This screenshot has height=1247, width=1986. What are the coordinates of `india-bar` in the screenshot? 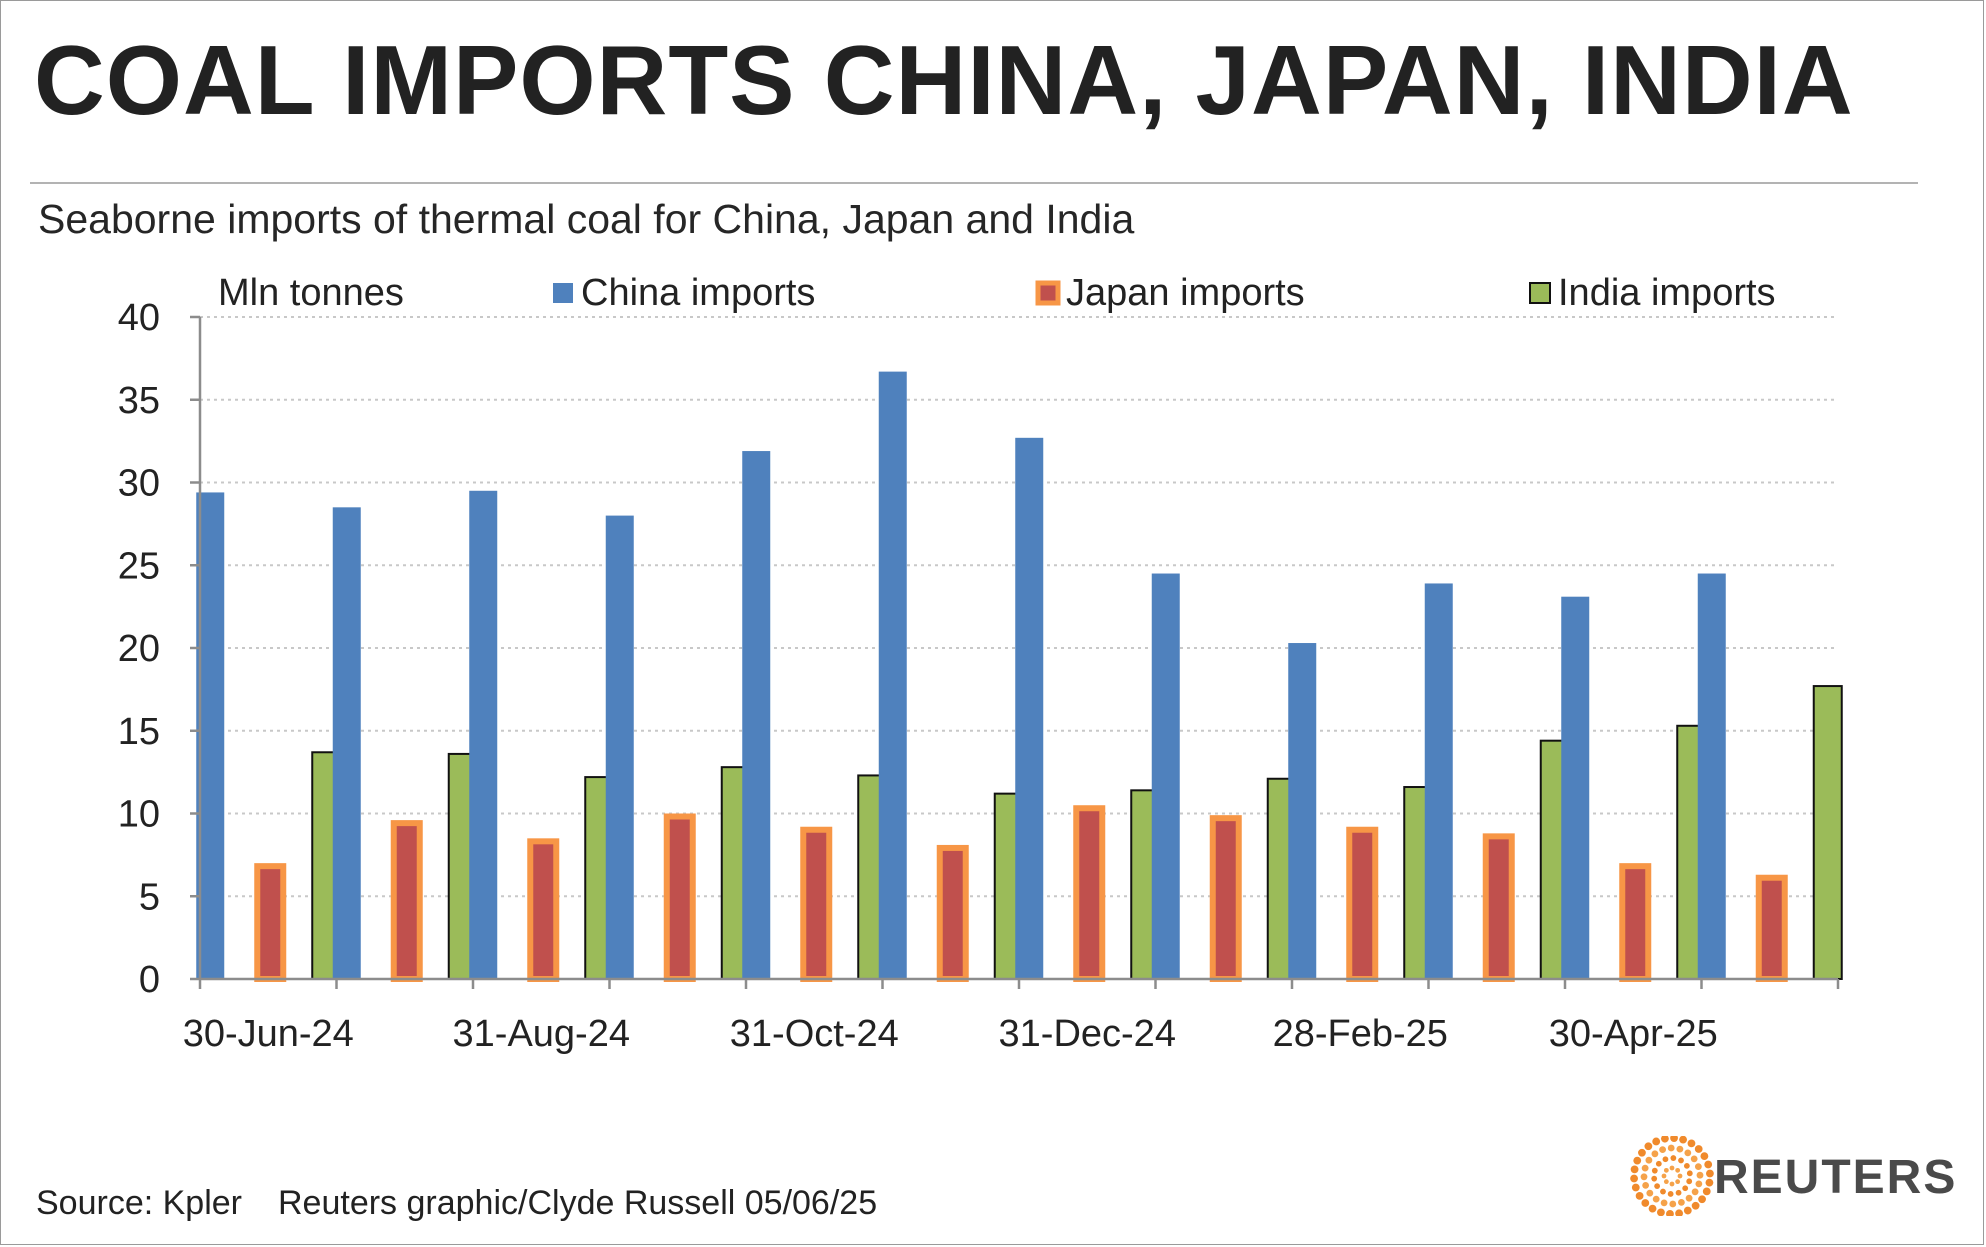 It's located at (1827, 832).